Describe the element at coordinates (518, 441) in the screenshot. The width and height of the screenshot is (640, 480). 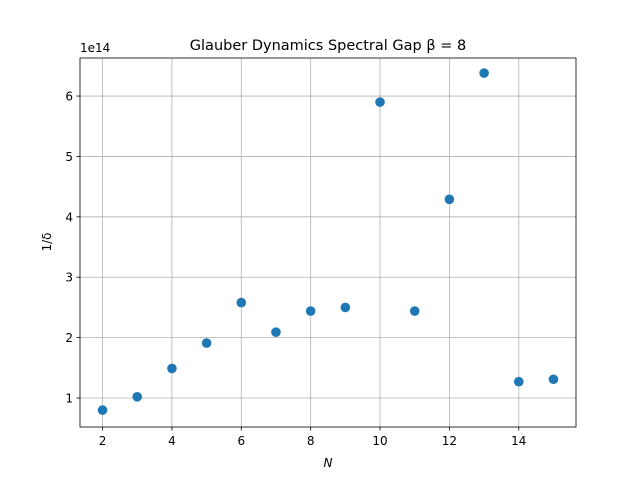
I see `x-tick-label: 14` at that location.